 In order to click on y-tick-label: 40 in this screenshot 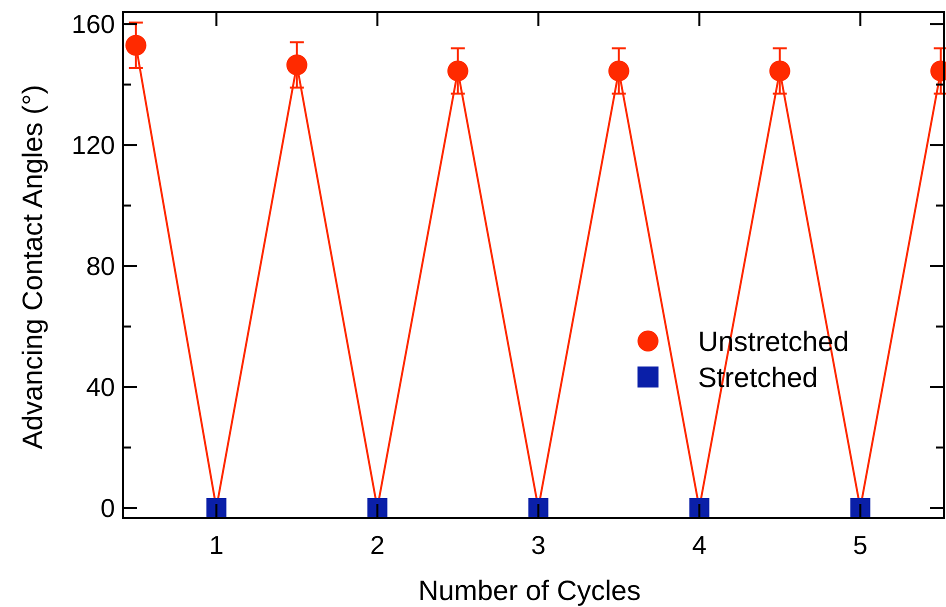, I will do `click(100, 387)`.